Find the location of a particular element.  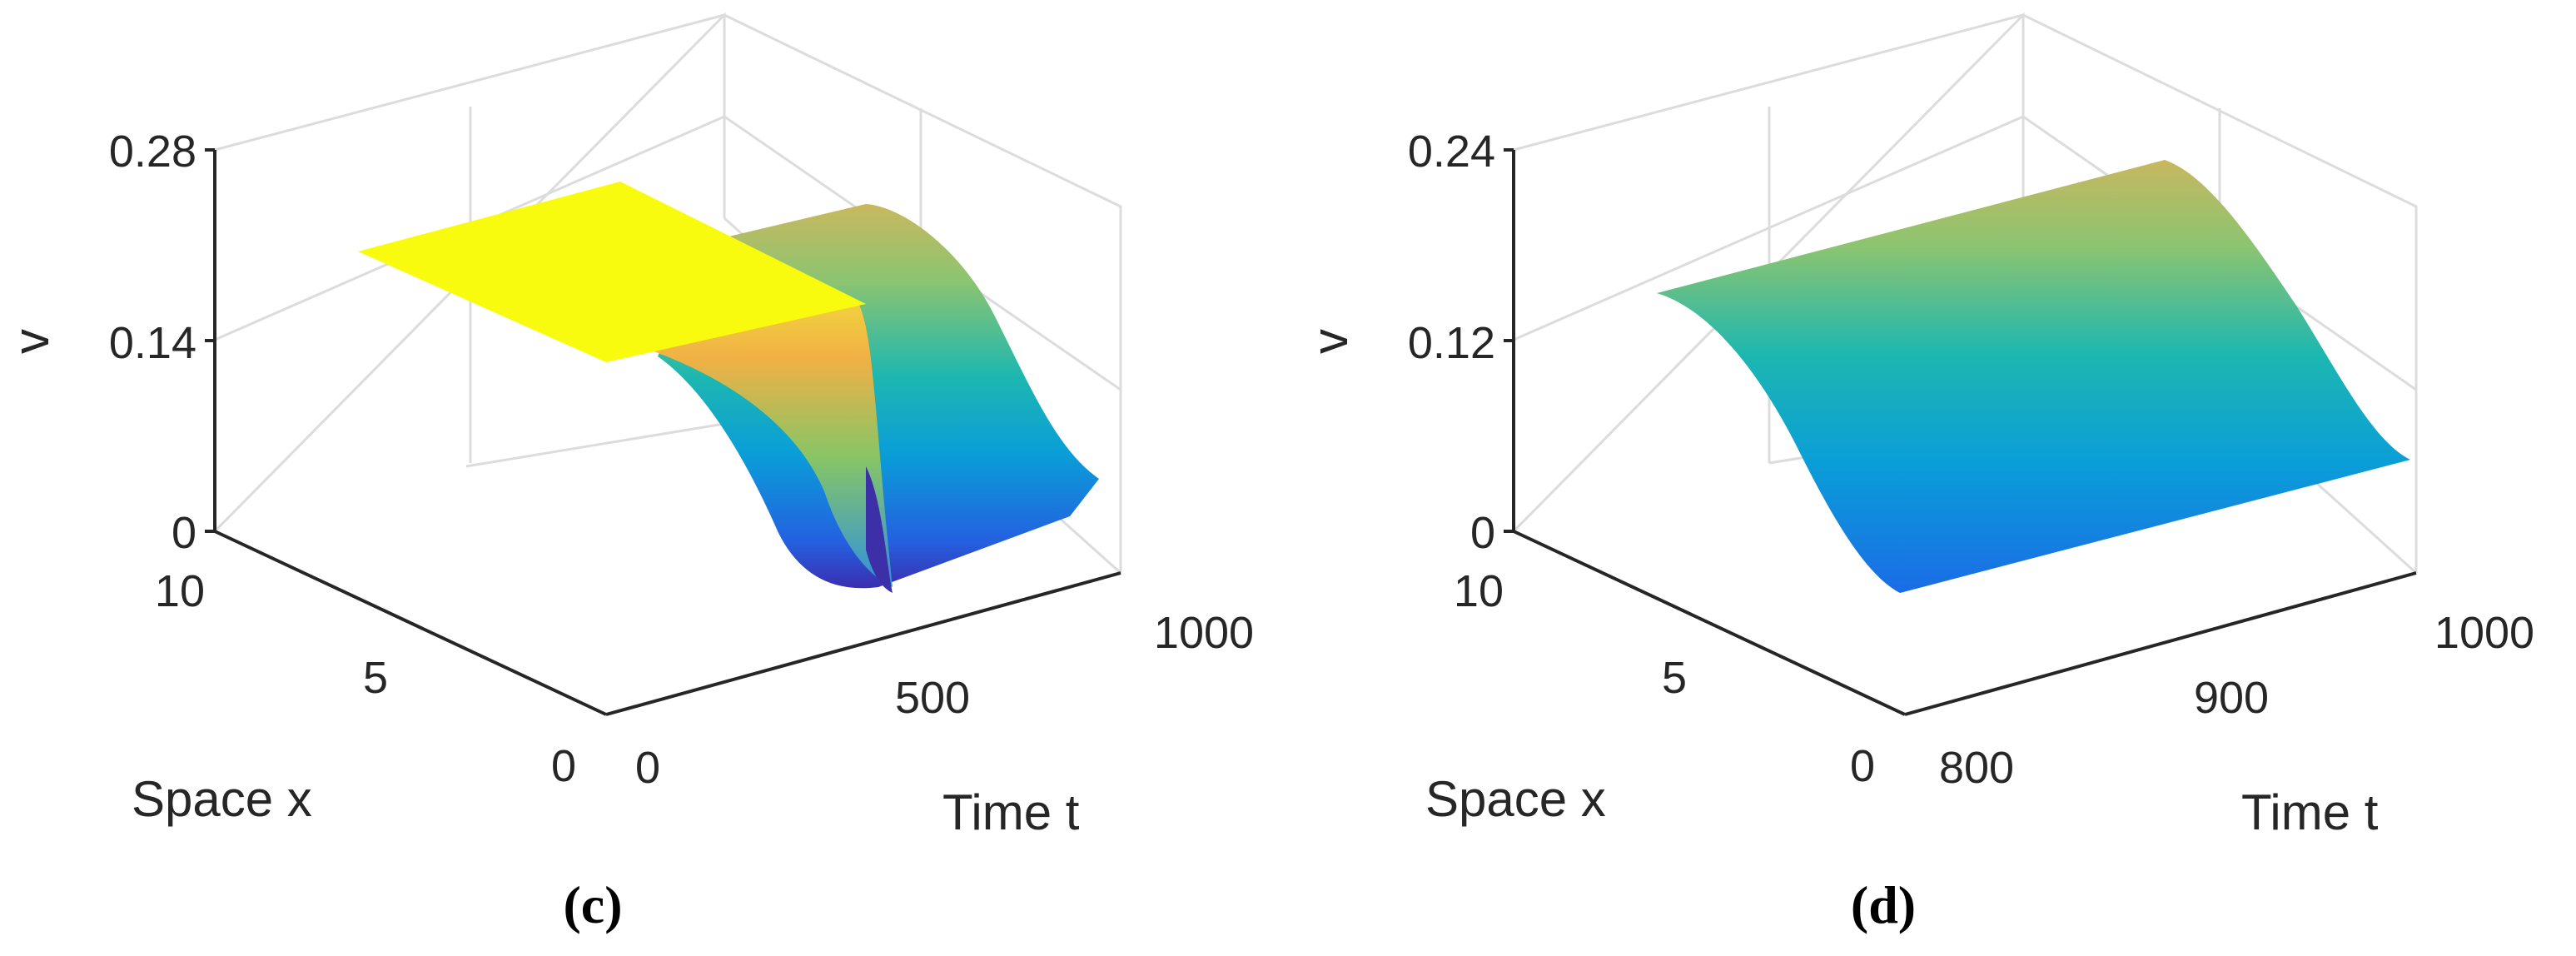

panel-d-z-tick-bottom: 0 is located at coordinates (1482, 533).